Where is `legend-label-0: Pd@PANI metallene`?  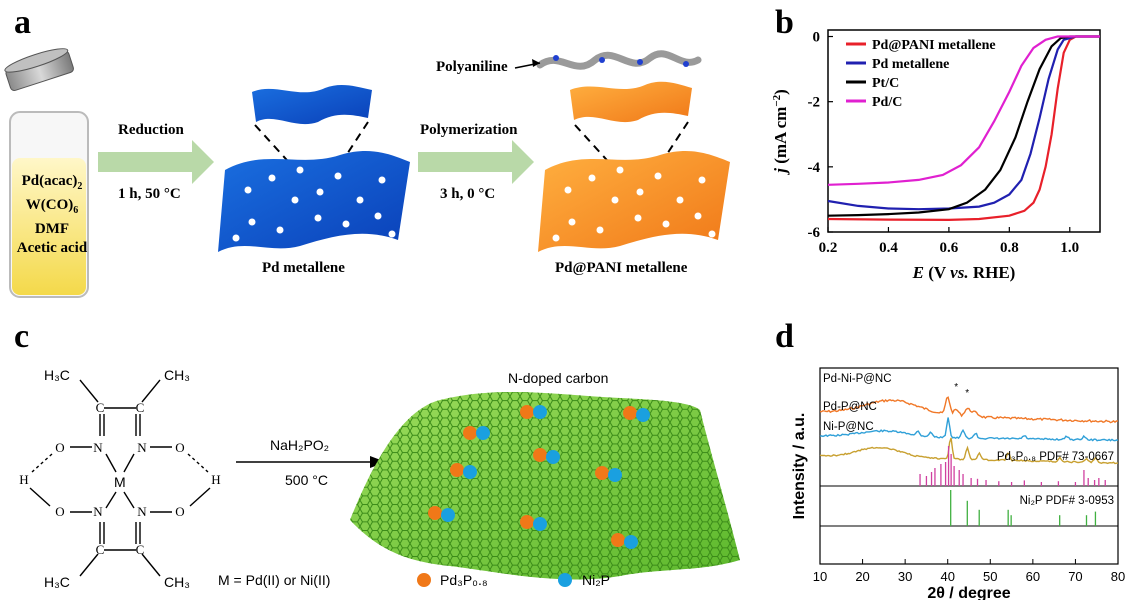 legend-label-0: Pd@PANI metallene is located at coordinates (934, 45).